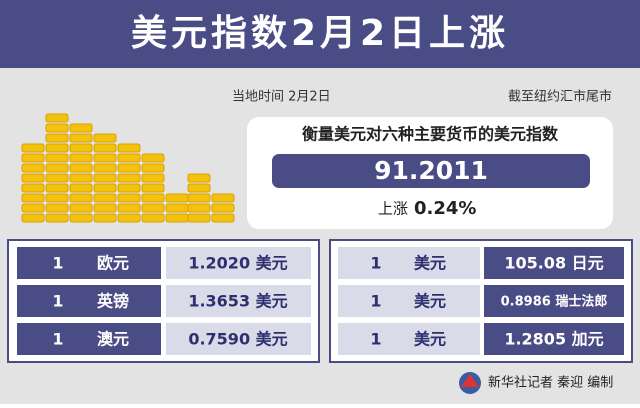 Image resolution: width=640 pixels, height=408 pixels. What do you see at coordinates (112, 301) in the screenshot?
I see `currency: 英镑` at bounding box center [112, 301].